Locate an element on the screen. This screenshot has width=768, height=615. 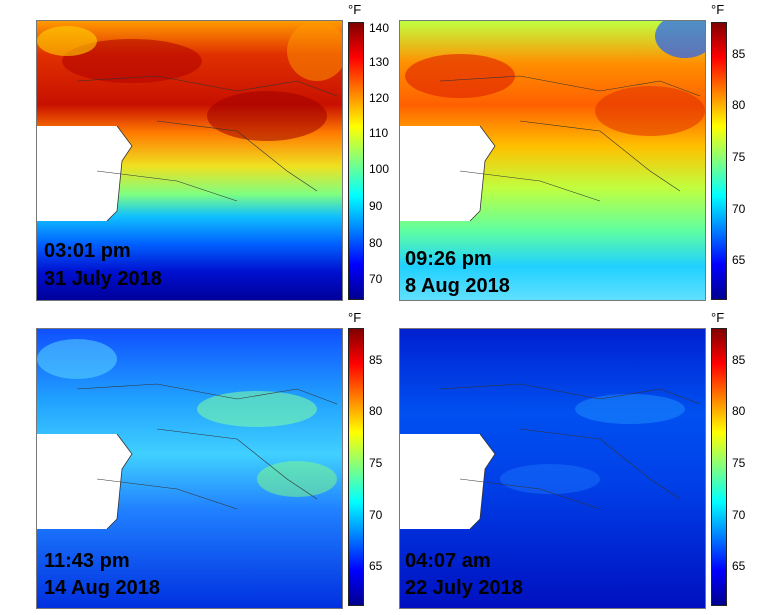
timestamp-time: 03:01 pm is located at coordinates (87, 251).